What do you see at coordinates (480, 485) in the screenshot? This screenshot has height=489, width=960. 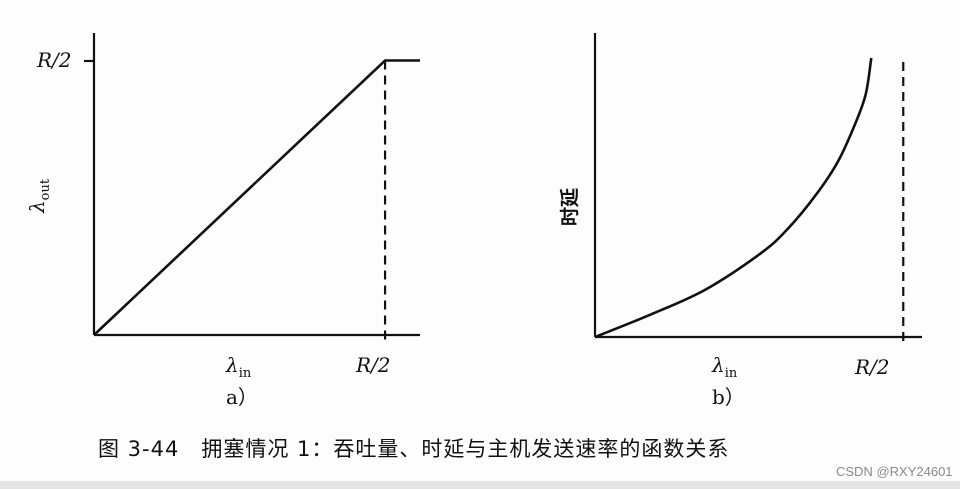 I see `bottom-border-strip` at bounding box center [480, 485].